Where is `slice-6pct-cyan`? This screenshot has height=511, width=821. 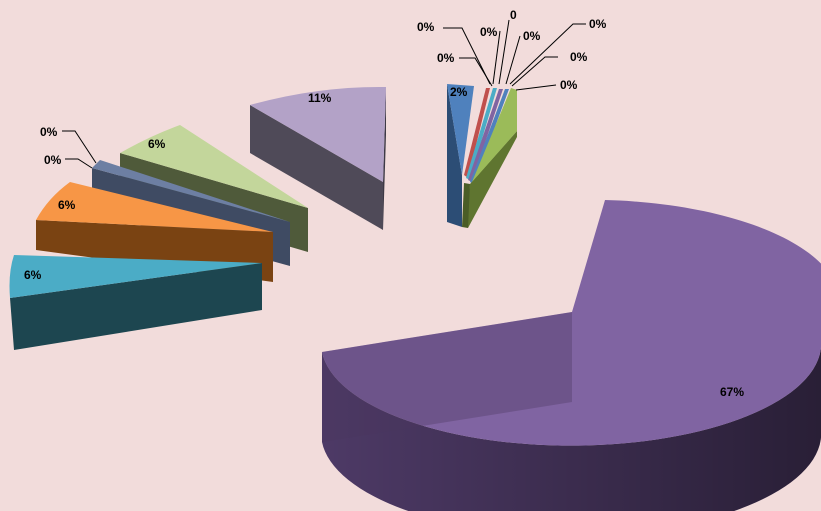 slice-6pct-cyan is located at coordinates (135, 302).